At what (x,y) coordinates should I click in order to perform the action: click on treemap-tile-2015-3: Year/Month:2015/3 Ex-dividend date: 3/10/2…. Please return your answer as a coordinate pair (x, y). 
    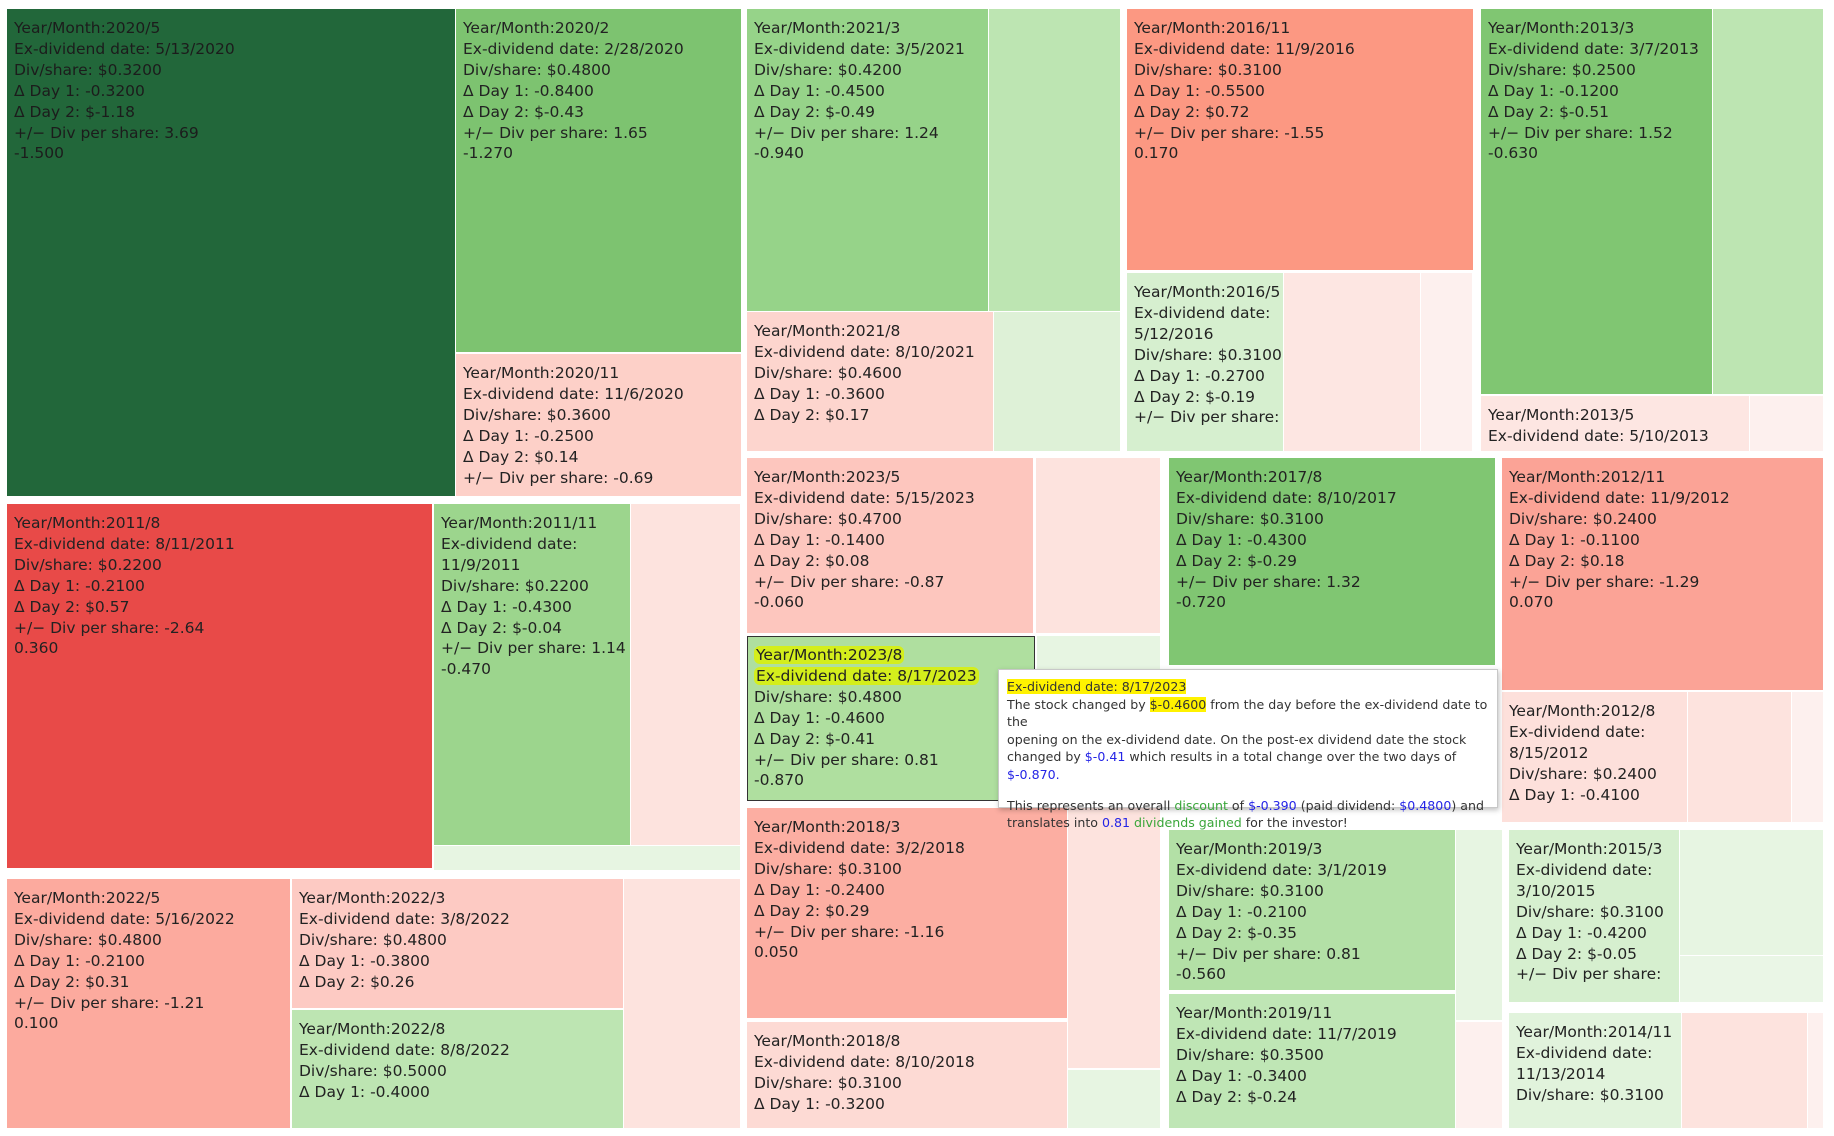
    Looking at the image, I should click on (1594, 916).